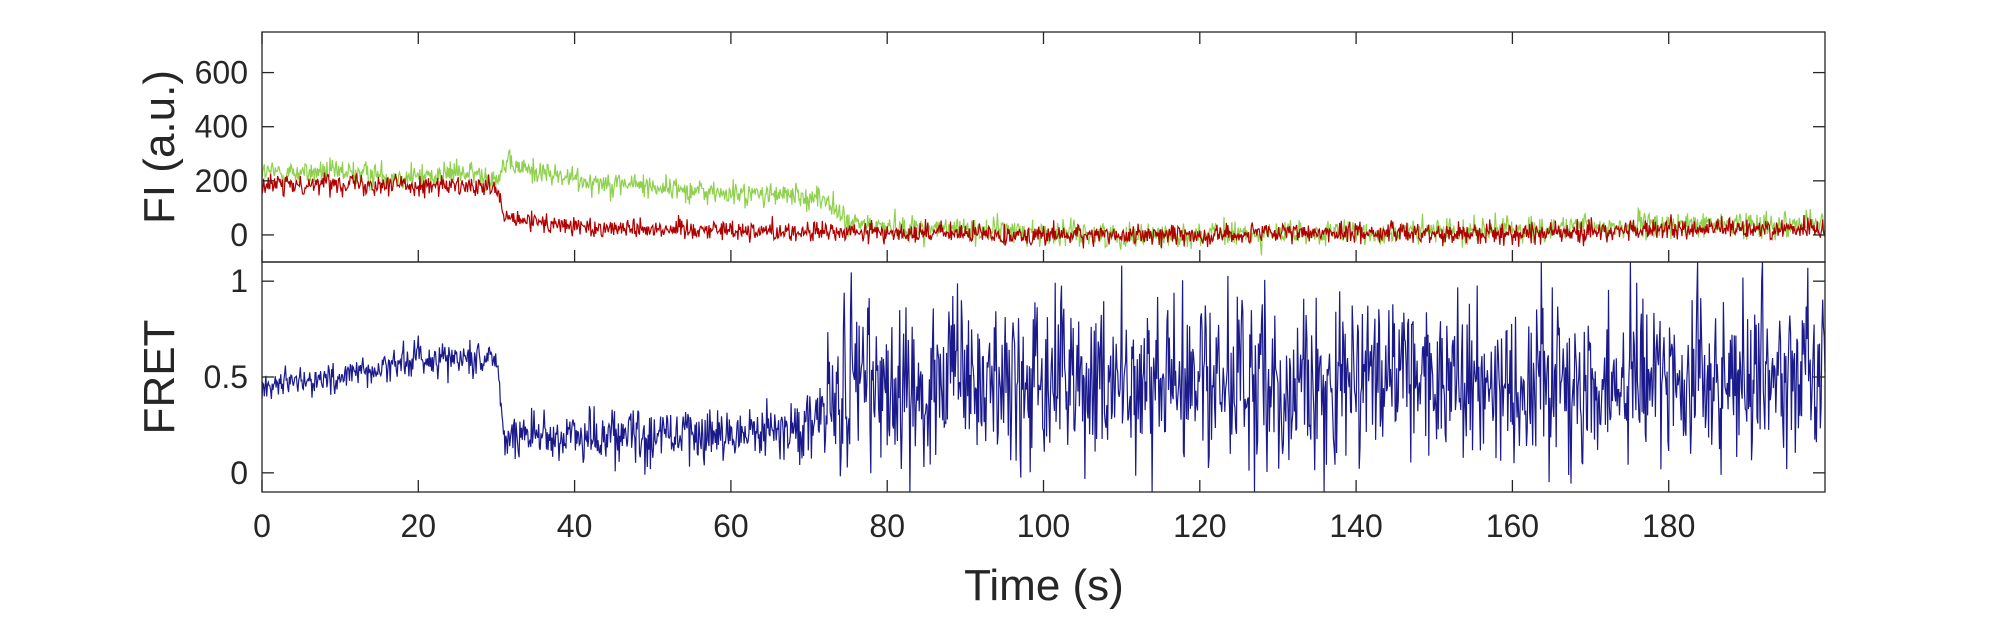 The height and width of the screenshot is (625, 2005). What do you see at coordinates (1043, 210) in the screenshot?
I see `fluorescence-series-red` at bounding box center [1043, 210].